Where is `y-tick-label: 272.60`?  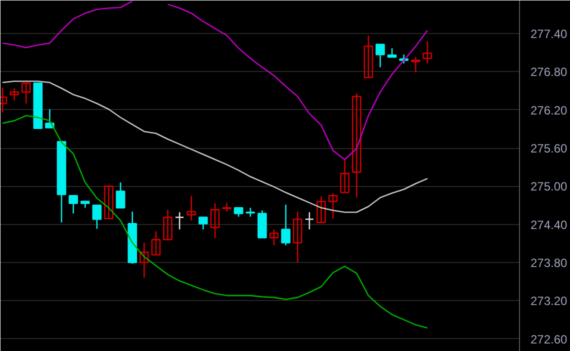
y-tick-label: 272.60 is located at coordinates (549, 339).